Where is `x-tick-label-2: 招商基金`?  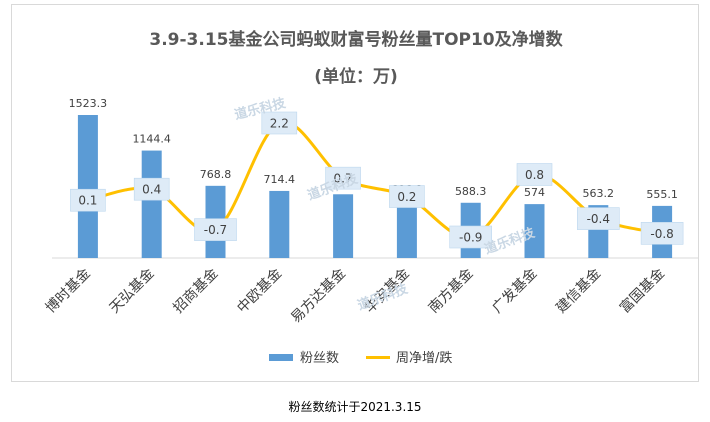 x-tick-label-2: 招商基金 is located at coordinates (196, 291).